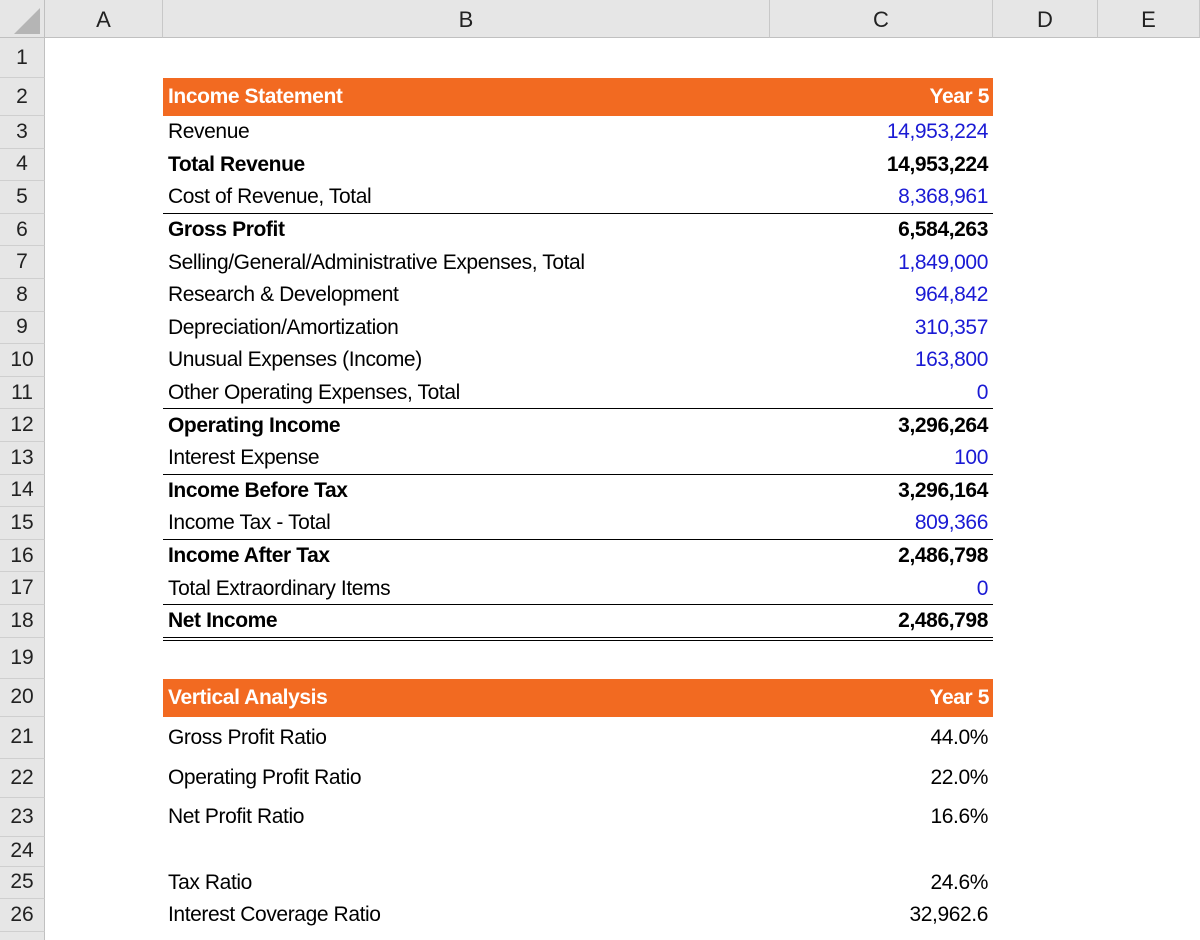  I want to click on row-header: 25, so click(22, 883).